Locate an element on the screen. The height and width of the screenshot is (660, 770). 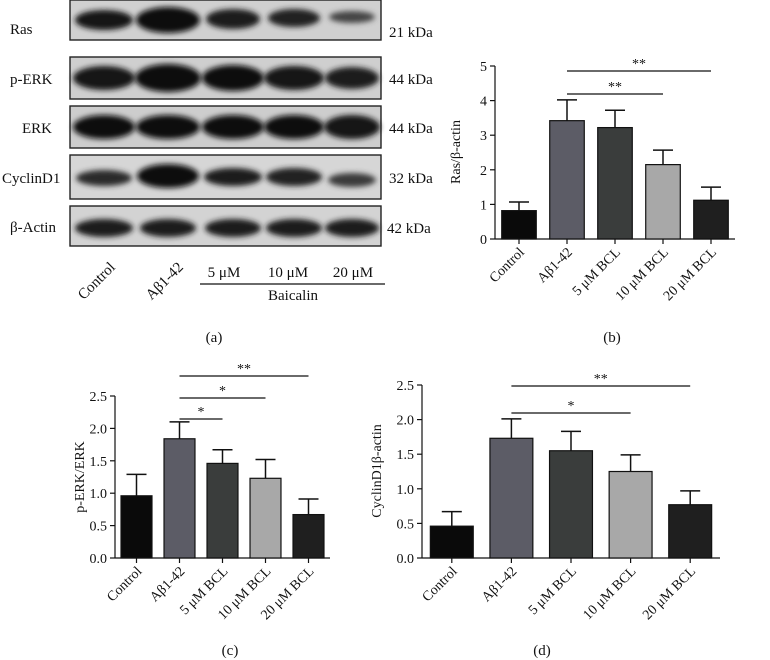
y-tick-label: 1 is located at coordinates (483, 205).